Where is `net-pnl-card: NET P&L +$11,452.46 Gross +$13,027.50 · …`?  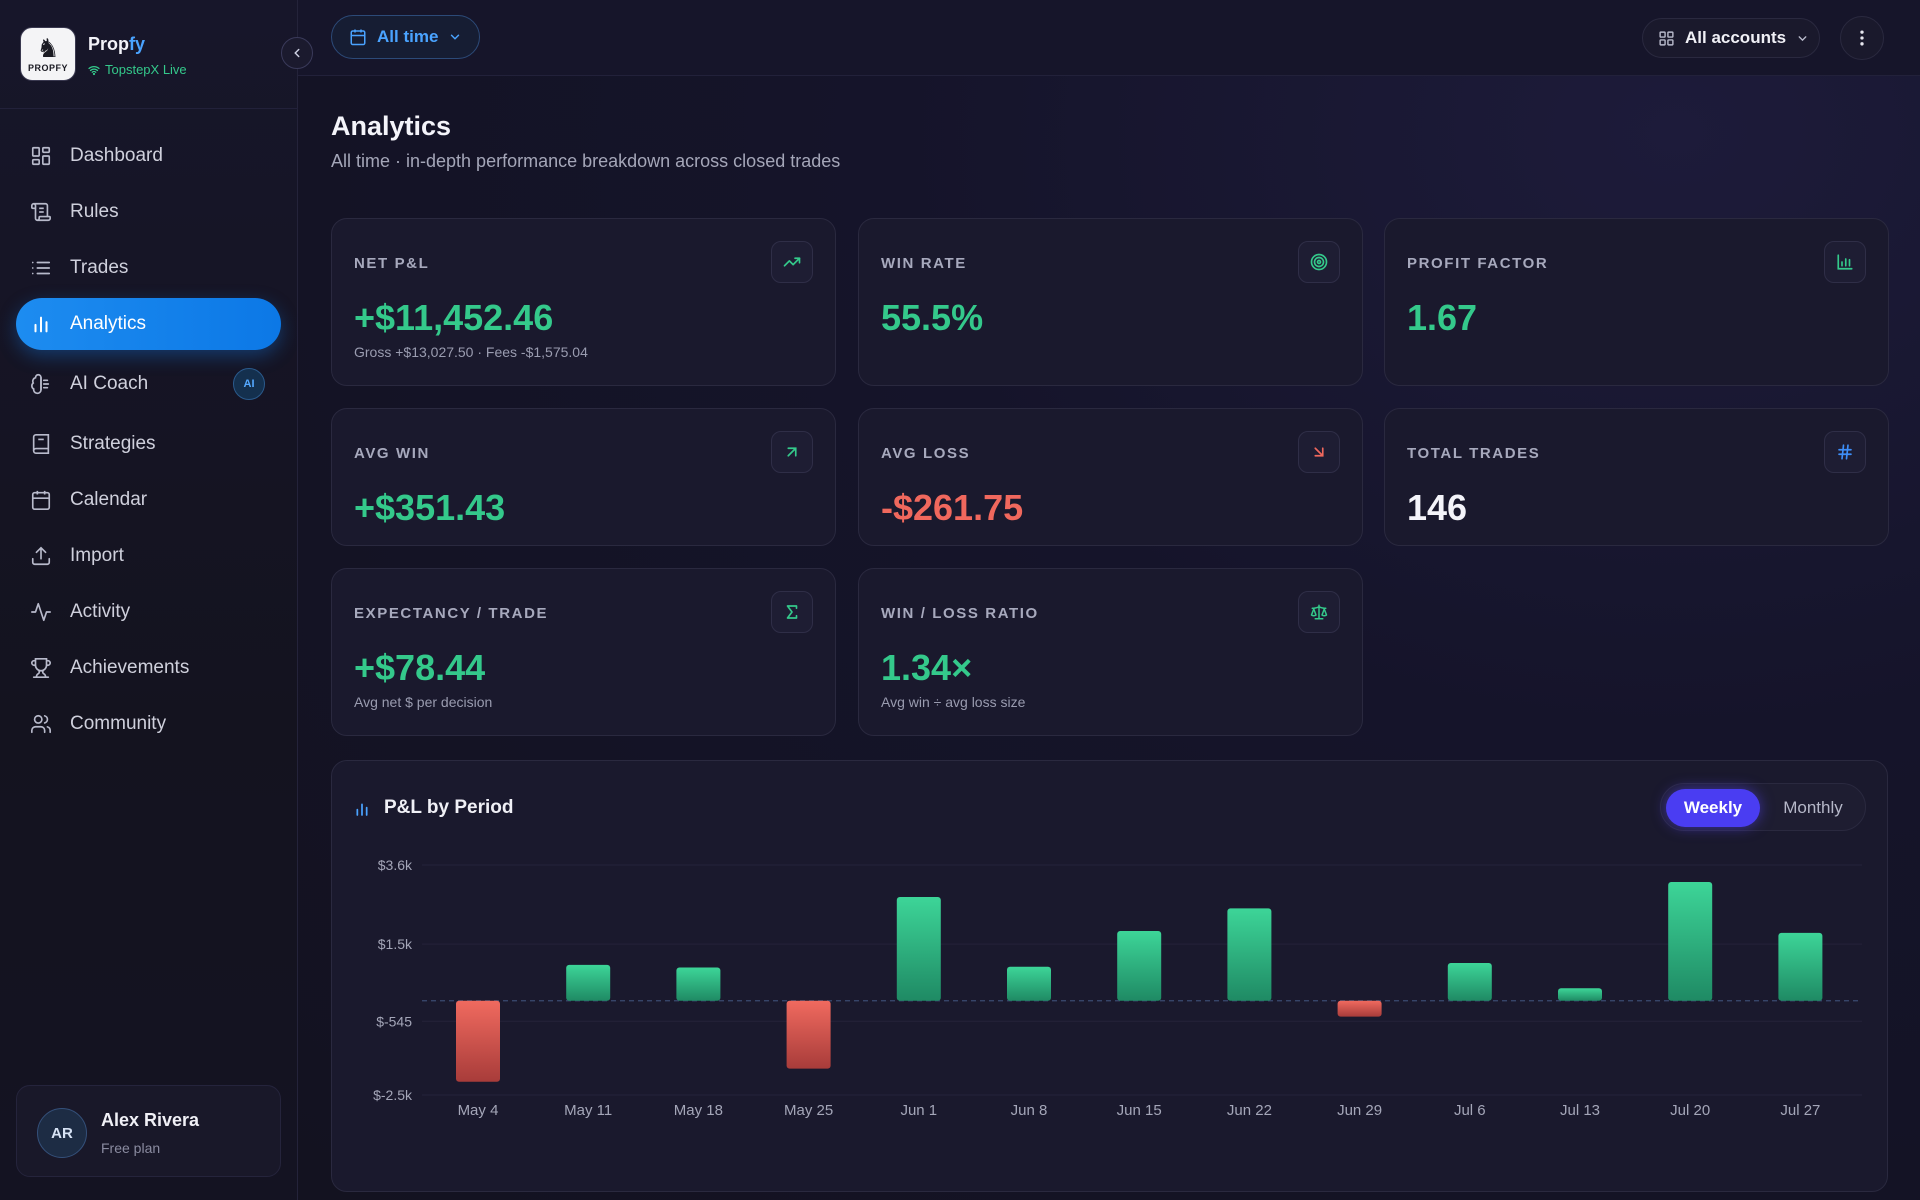
net-pnl-card: NET P&L +$11,452.46 Gross +$13,027.50 · … is located at coordinates (583, 302).